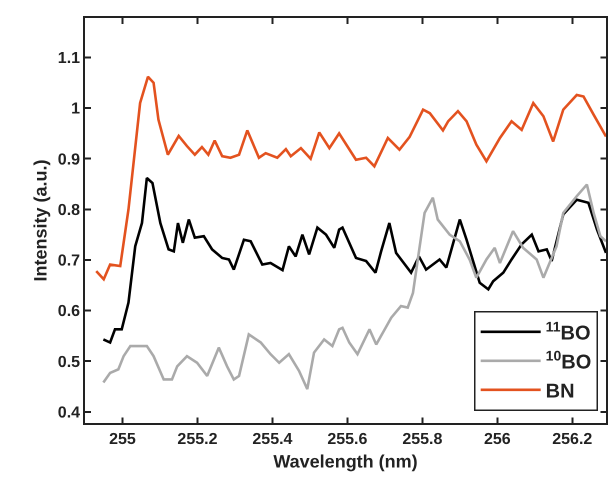 The width and height of the screenshot is (608, 492). What do you see at coordinates (69, 311) in the screenshot?
I see `y-tick-label: 0.6` at bounding box center [69, 311].